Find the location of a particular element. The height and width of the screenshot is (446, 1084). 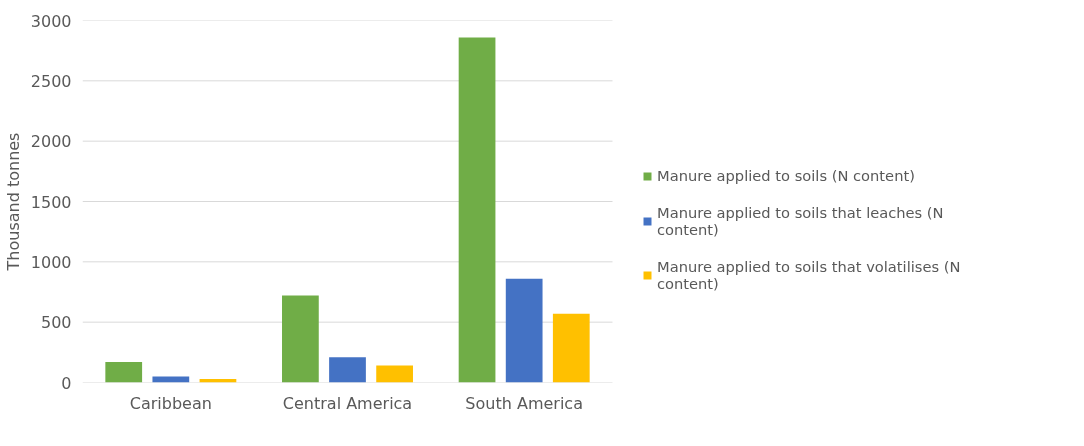

y-tick-label: 500 is located at coordinates (56, 323).